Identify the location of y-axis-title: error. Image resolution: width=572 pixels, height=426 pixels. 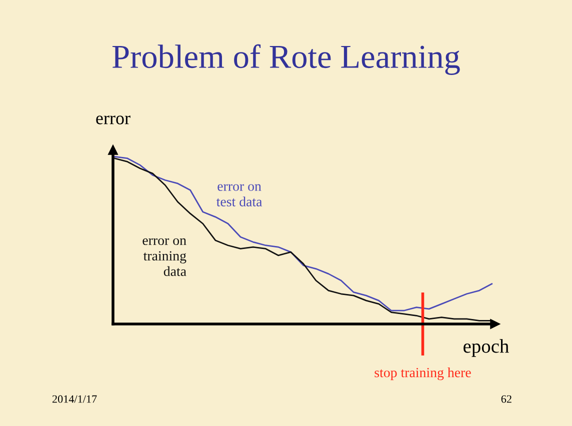
(113, 120).